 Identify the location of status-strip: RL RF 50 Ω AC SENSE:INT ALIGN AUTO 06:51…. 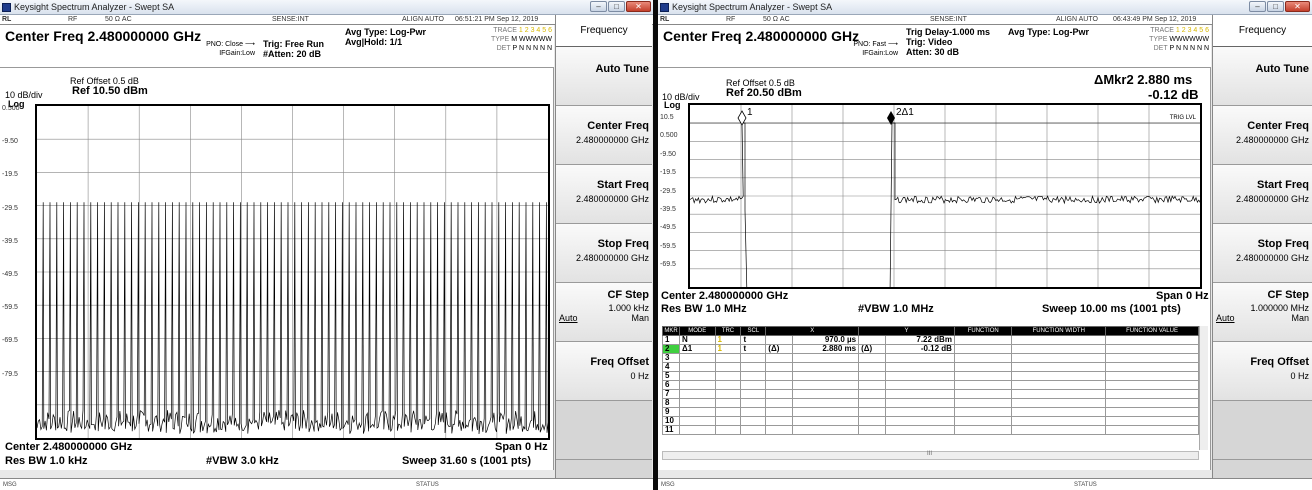
(326, 20).